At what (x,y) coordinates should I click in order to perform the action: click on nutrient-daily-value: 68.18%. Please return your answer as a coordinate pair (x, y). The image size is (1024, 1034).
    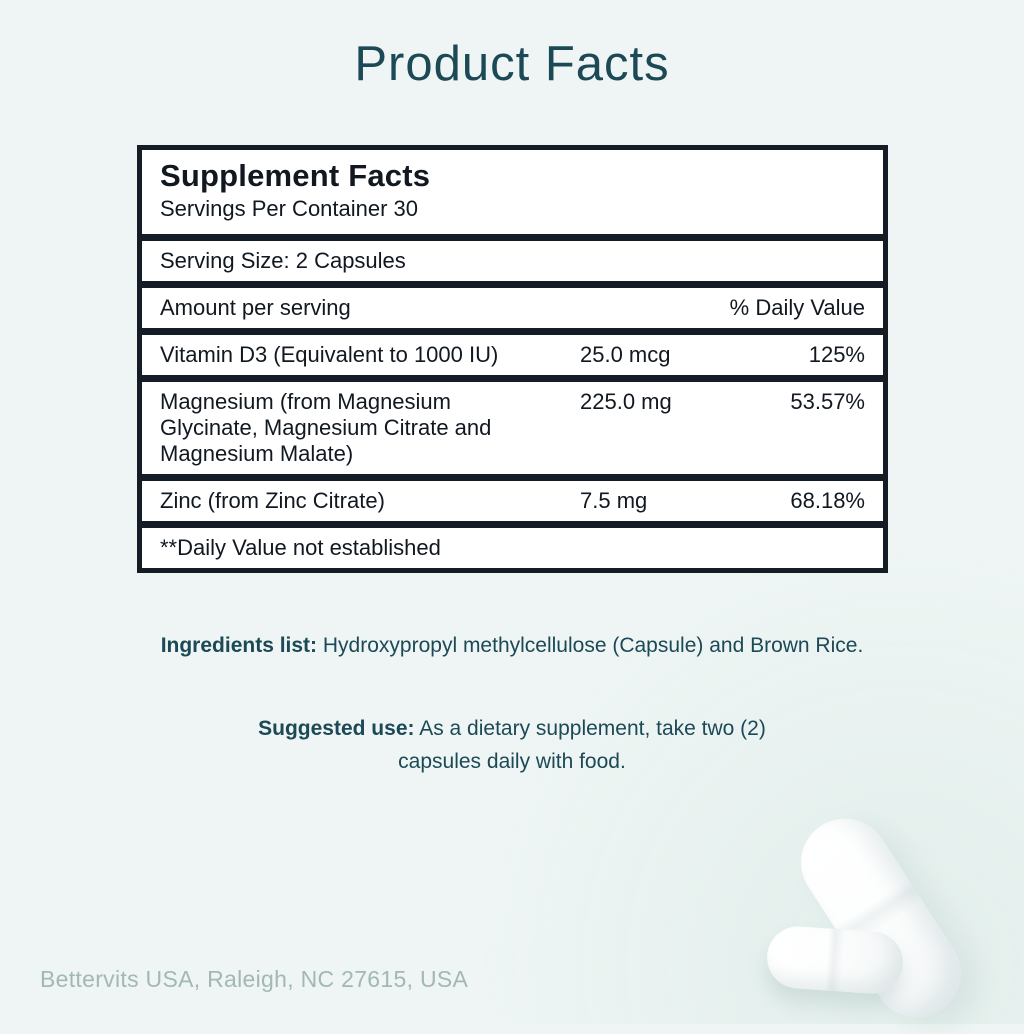
    Looking at the image, I should click on (827, 500).